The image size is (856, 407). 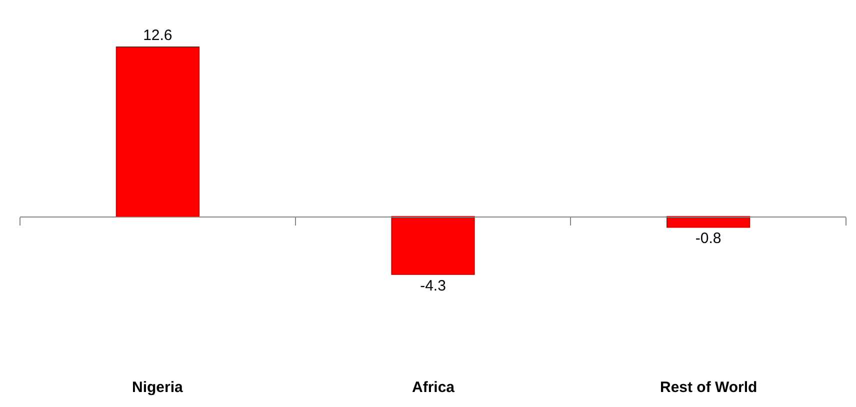 I want to click on data-label: 12.6, so click(x=157, y=35).